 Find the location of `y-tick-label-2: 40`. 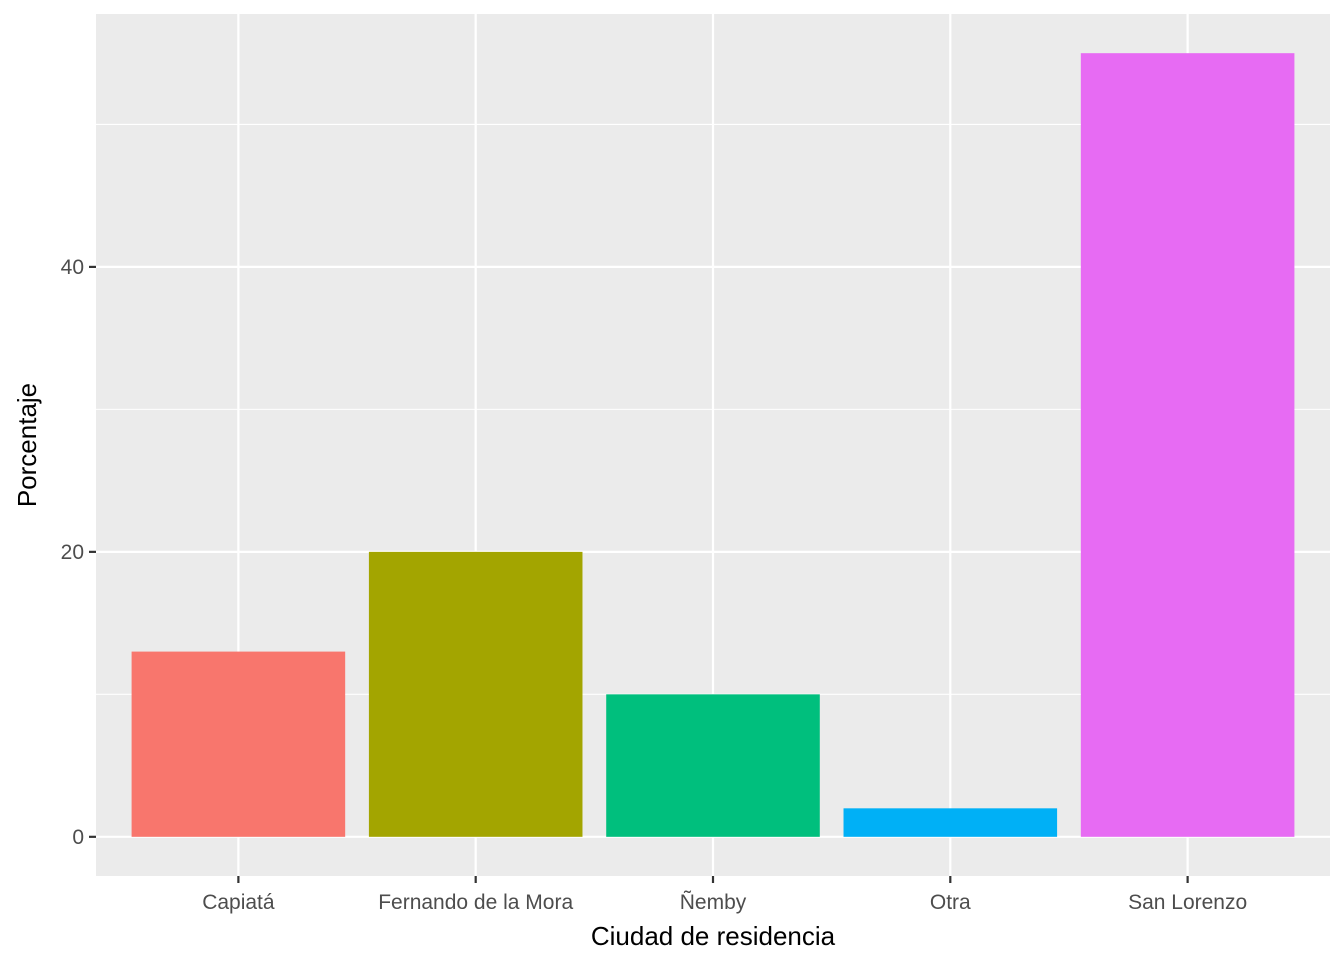

y-tick-label-2: 40 is located at coordinates (72, 267).